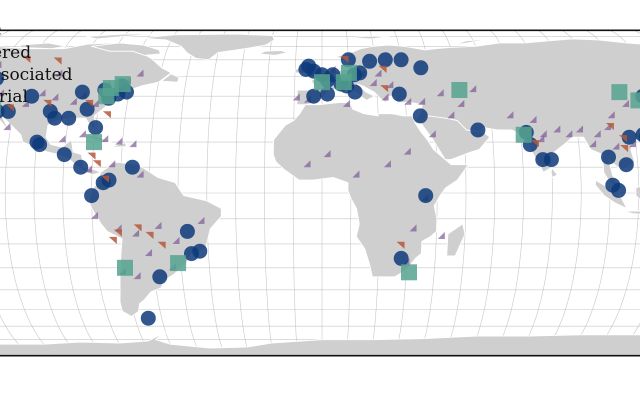 This screenshot has height=400, width=640. Describe the element at coordinates (14, 97) in the screenshot. I see `legend-line-4: trial` at that location.